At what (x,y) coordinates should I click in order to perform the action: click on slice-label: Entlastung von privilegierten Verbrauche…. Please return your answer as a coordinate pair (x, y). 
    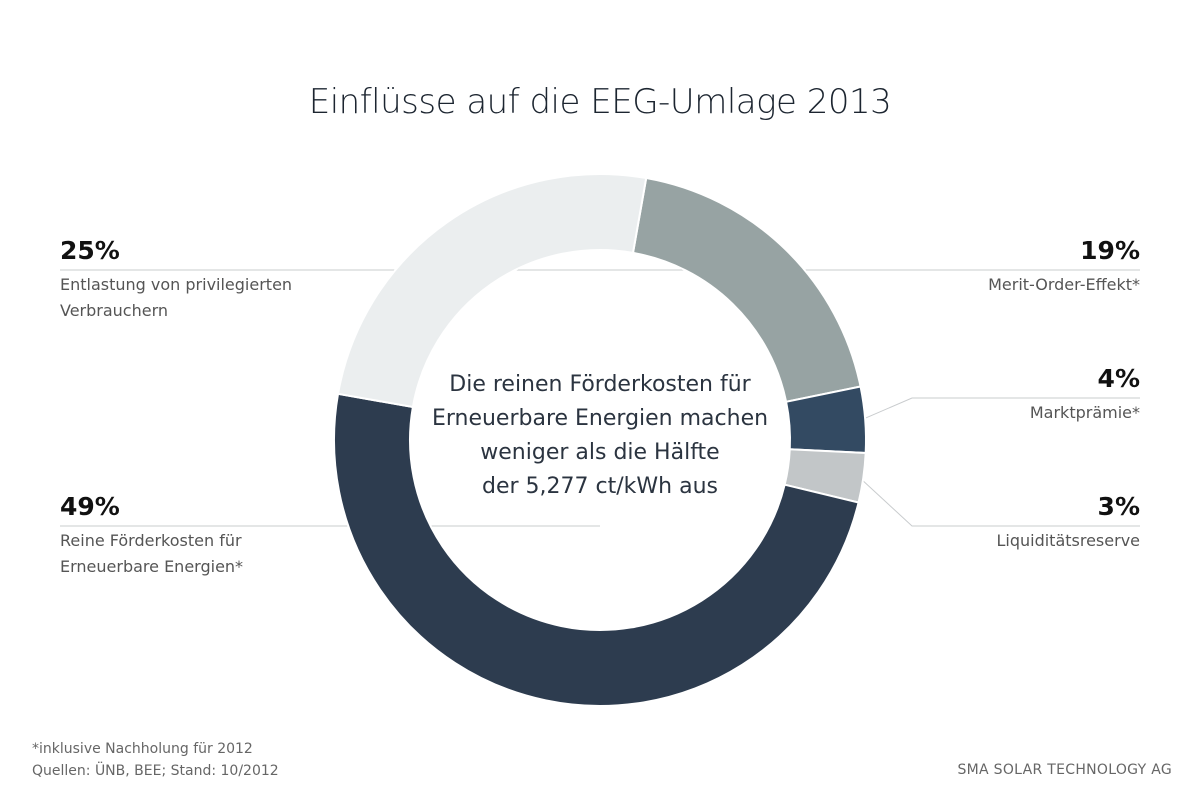
    Looking at the image, I should click on (176, 298).